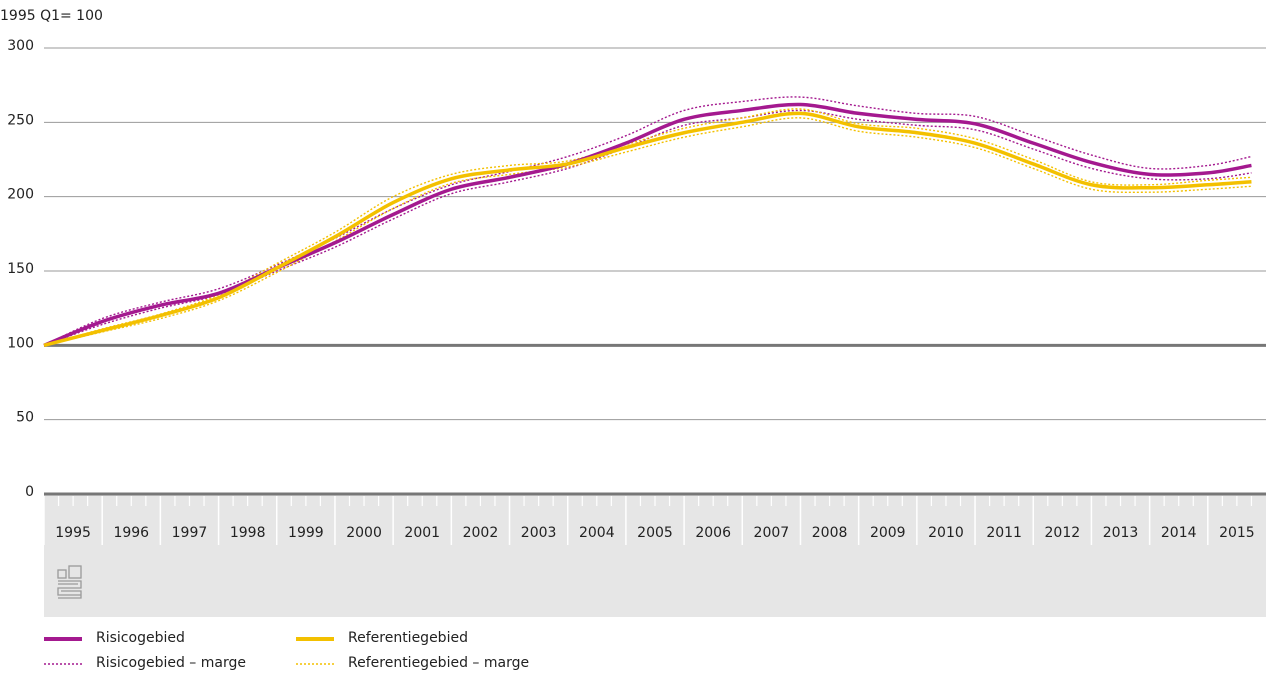 This screenshot has width=1266, height=677. What do you see at coordinates (597, 533) in the screenshot?
I see `x-tick-label: 2004` at bounding box center [597, 533].